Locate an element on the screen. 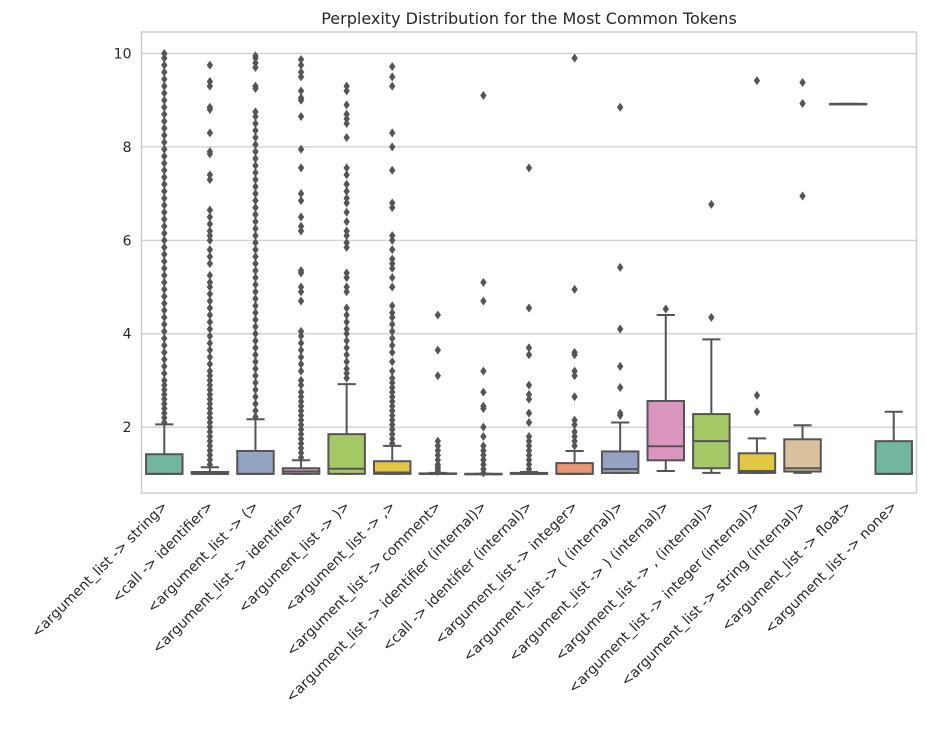 This screenshot has width=926, height=747. x-tick-label: <argument_list -> ( (internal)> is located at coordinates (543, 582).